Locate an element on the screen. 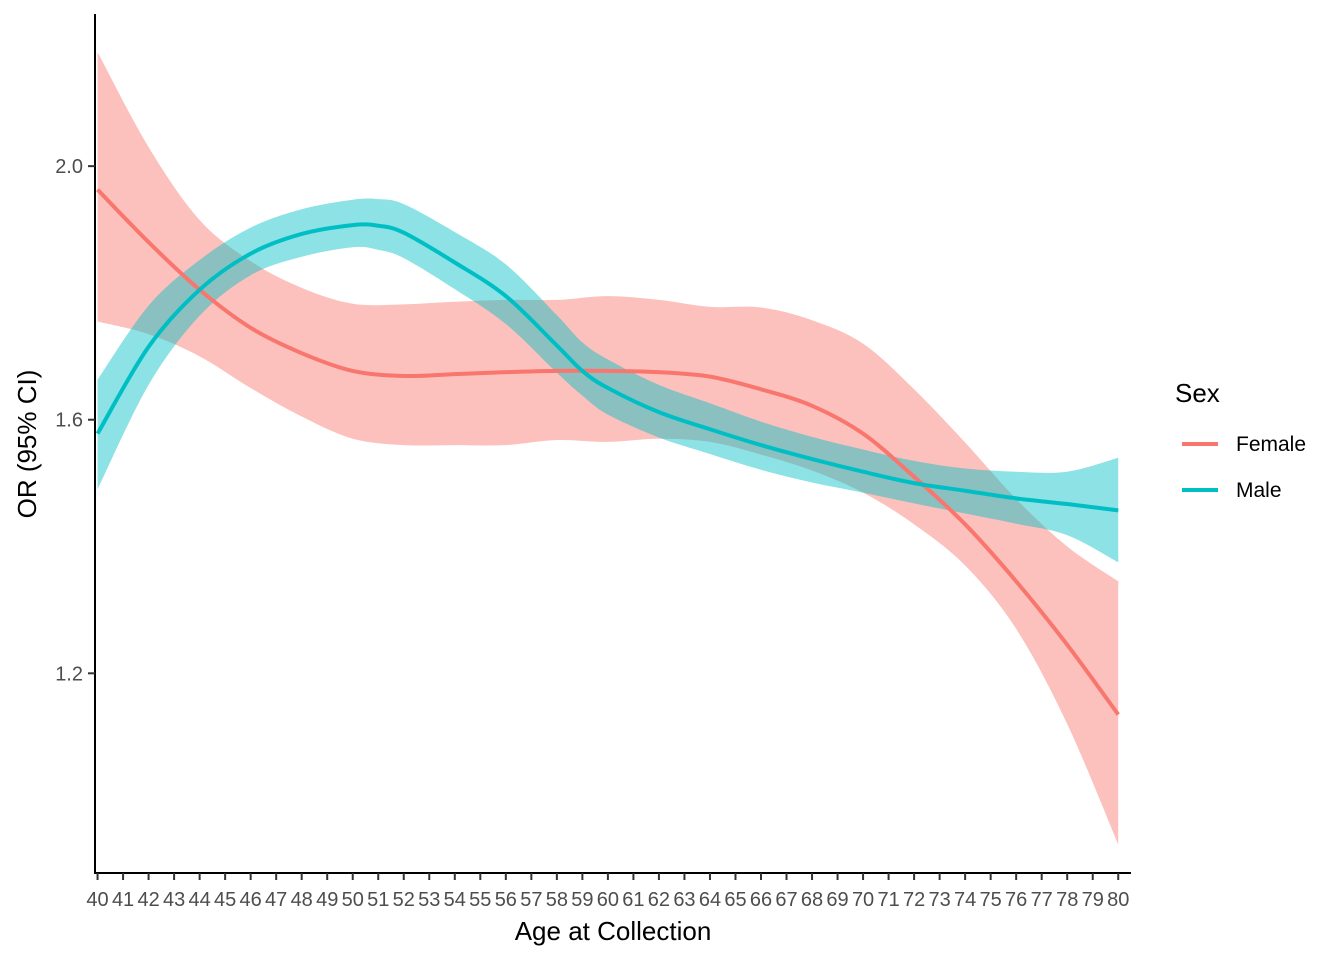 The height and width of the screenshot is (960, 1344). x-tick-label: 44 is located at coordinates (199, 900).